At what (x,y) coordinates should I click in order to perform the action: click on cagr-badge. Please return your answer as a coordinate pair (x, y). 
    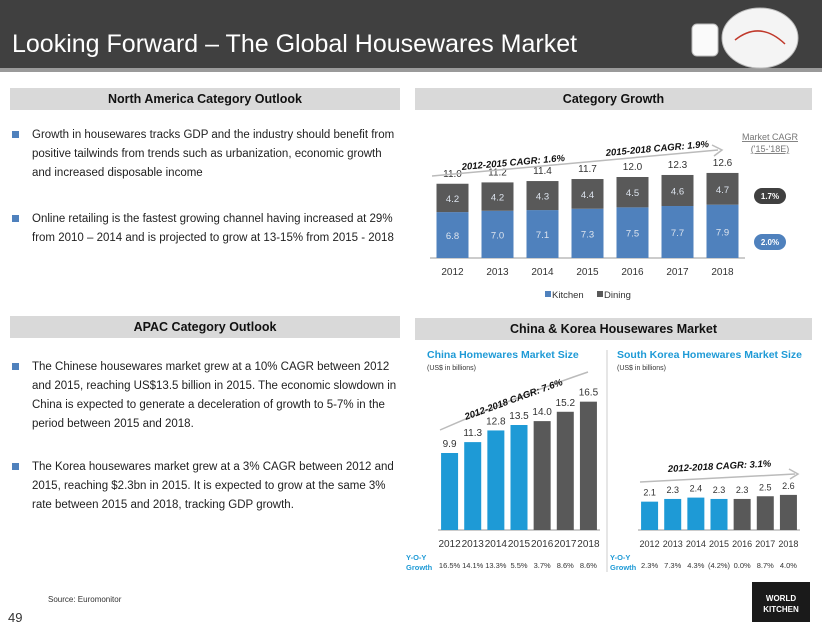
    Looking at the image, I should click on (770, 196).